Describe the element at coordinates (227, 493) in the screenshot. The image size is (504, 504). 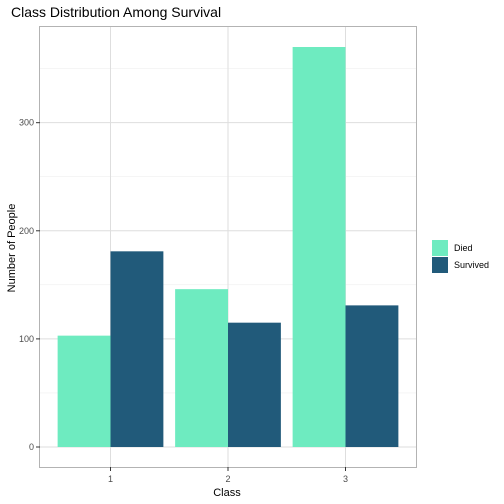
I see `x-axis-title: Class` at that location.